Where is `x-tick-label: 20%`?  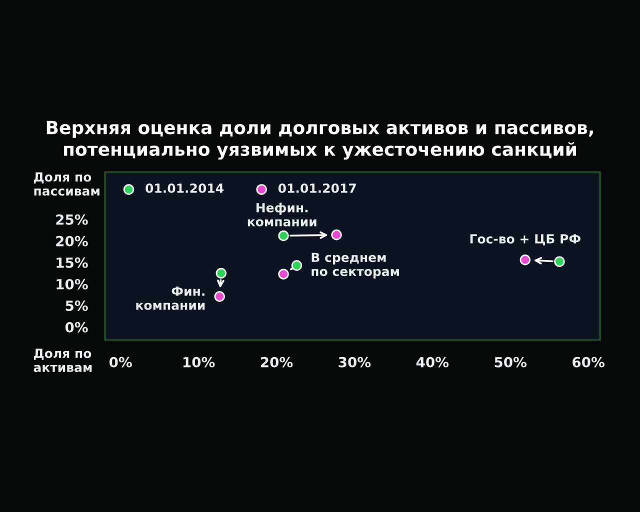
x-tick-label: 20% is located at coordinates (276, 362).